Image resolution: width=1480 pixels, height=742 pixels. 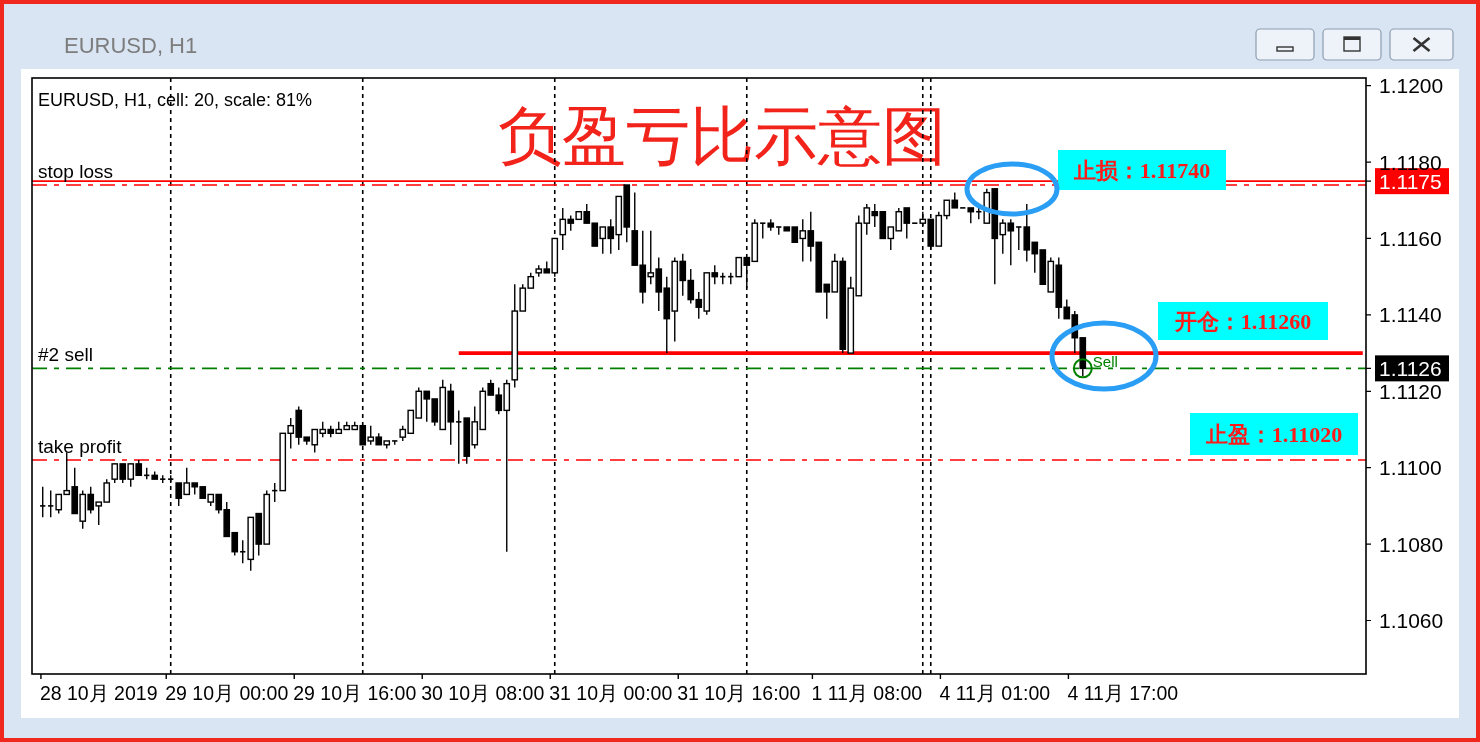 What do you see at coordinates (80, 447) in the screenshot?
I see `ref-line-label: take profit` at bounding box center [80, 447].